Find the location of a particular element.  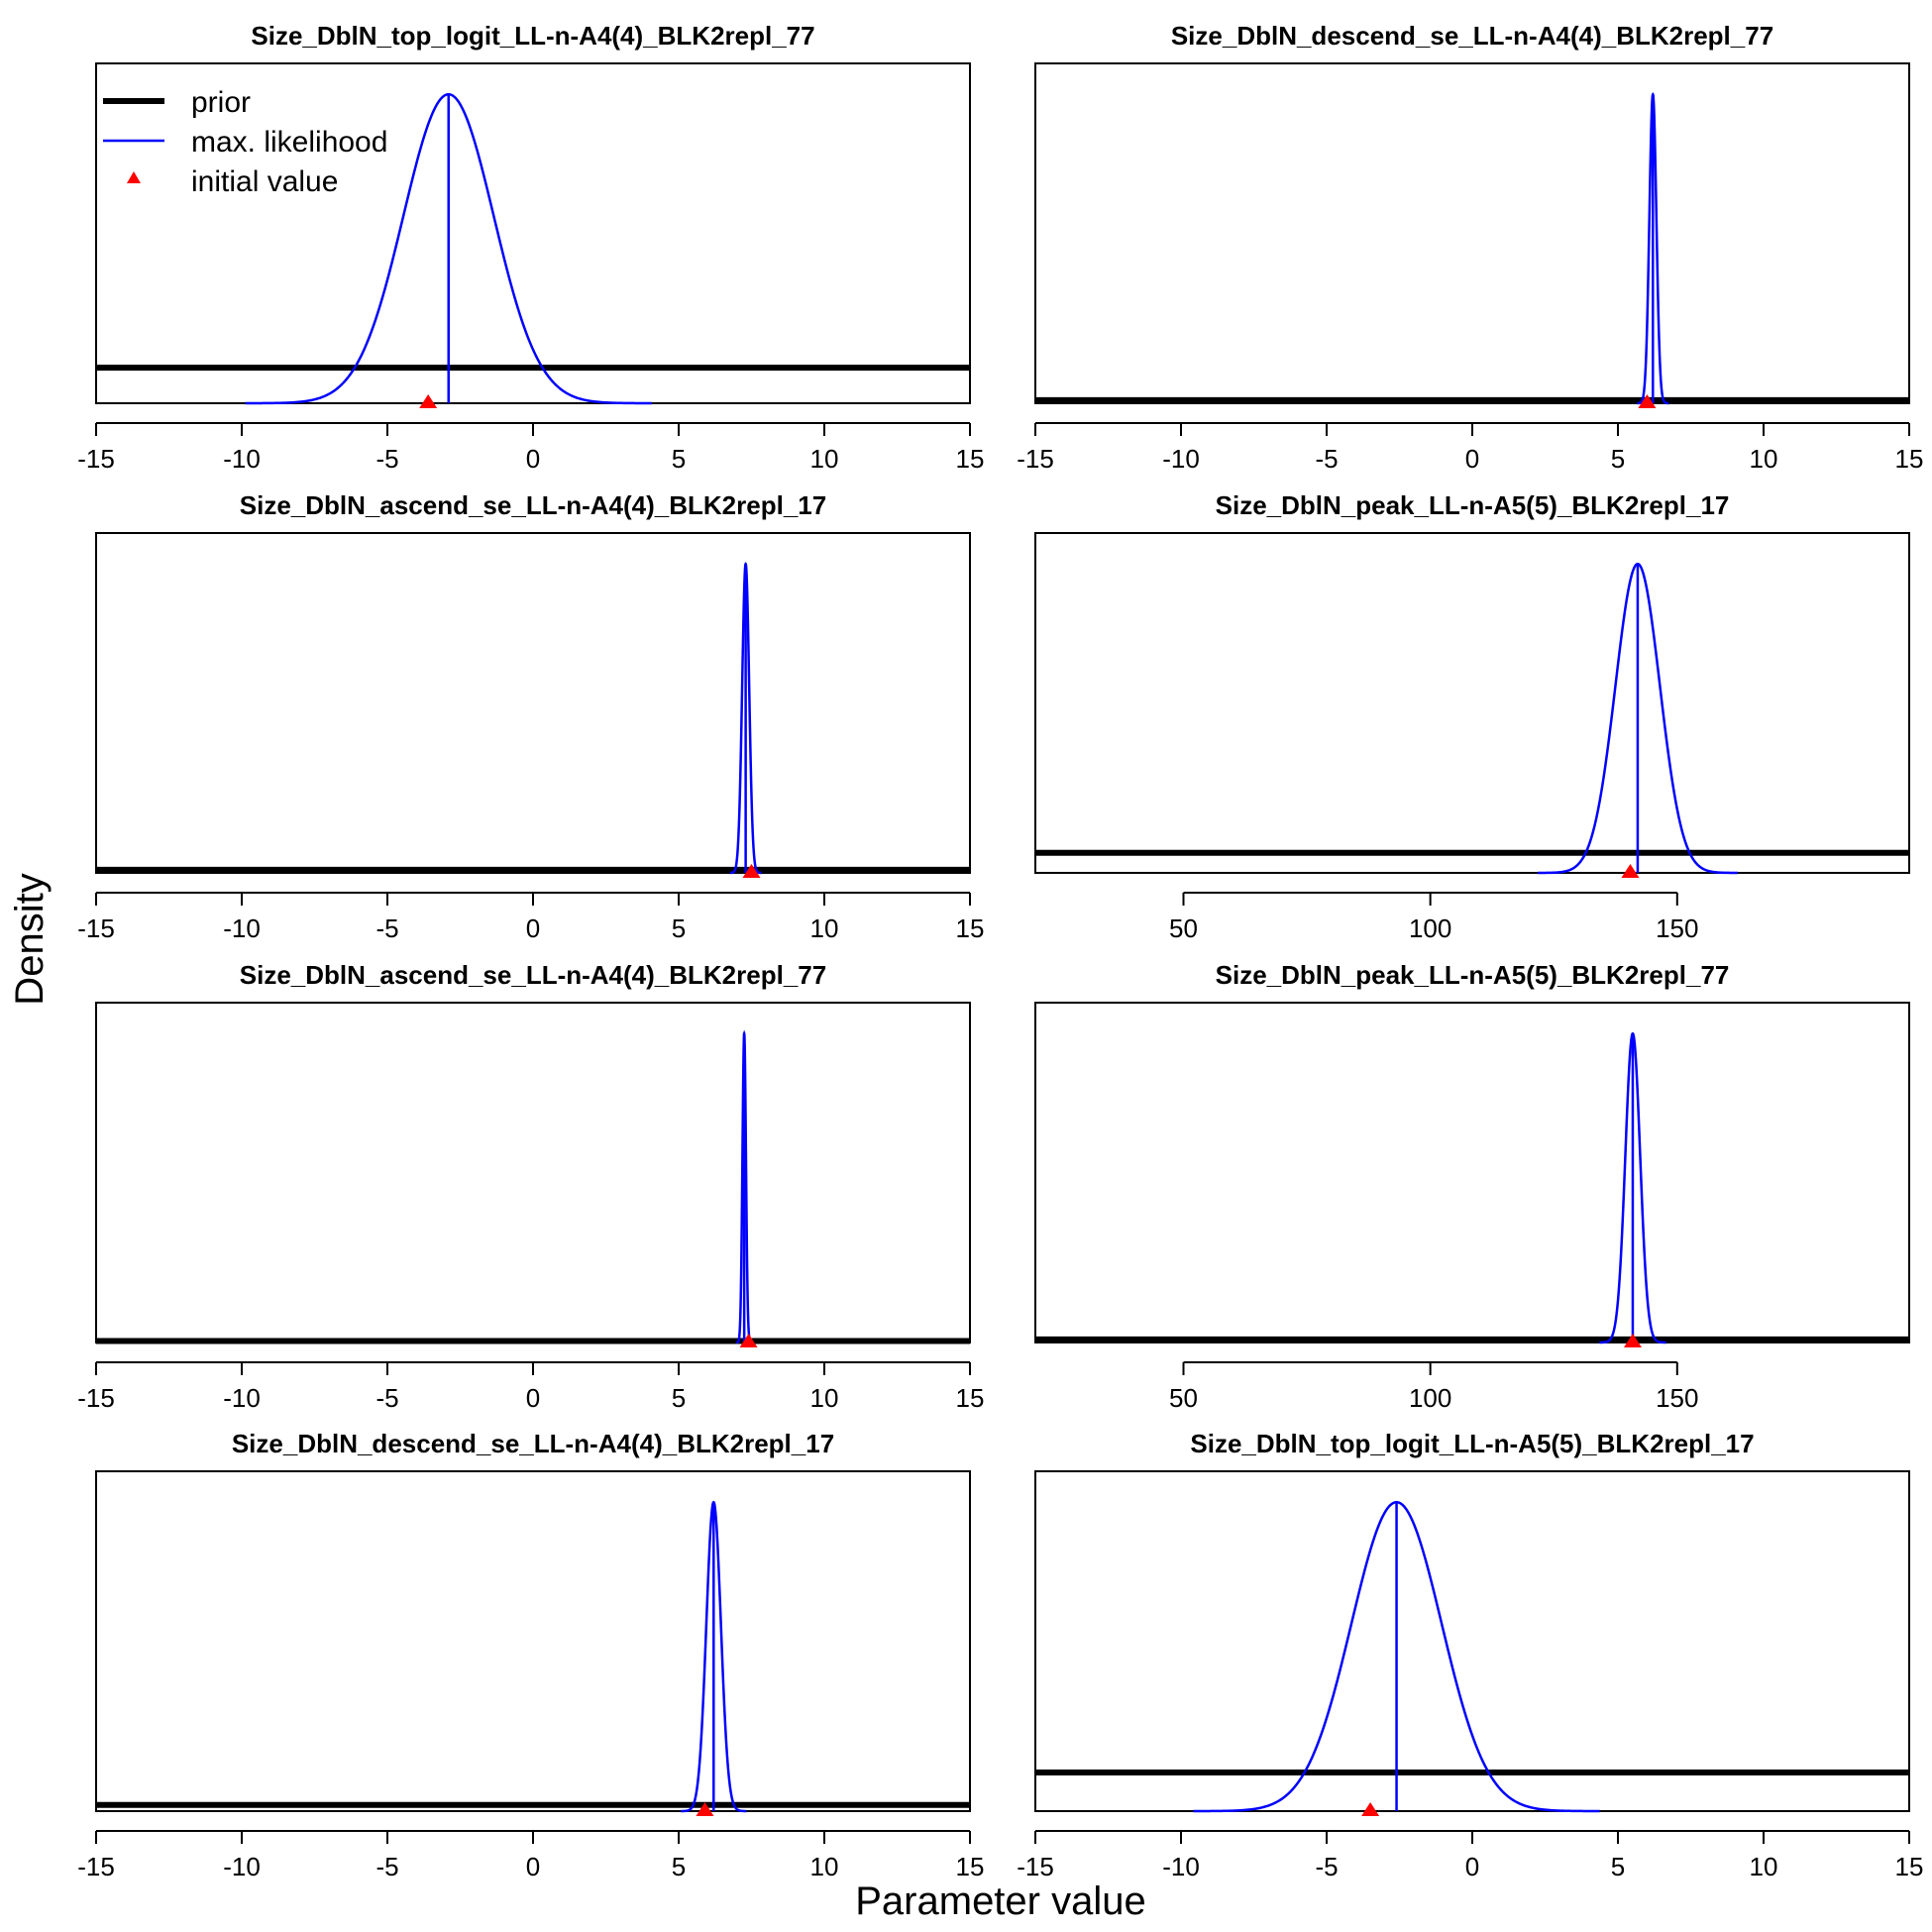

legend-prior-label: prior is located at coordinates (221, 103).